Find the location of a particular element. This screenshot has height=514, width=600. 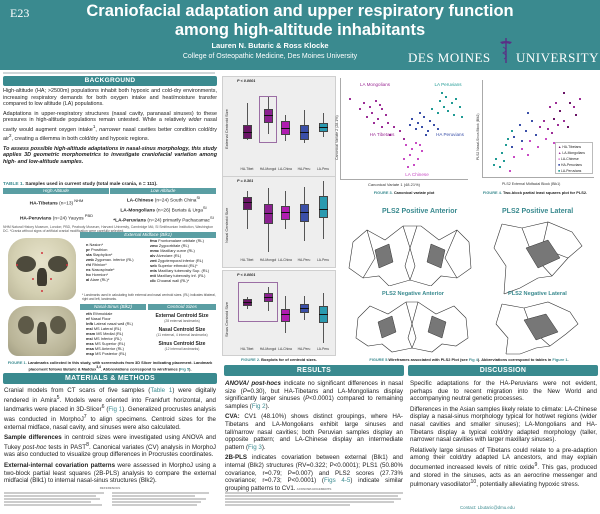

acknowledgements-heading: ACKNOWLEDGEMENTS is located at coordinates (314, 489).